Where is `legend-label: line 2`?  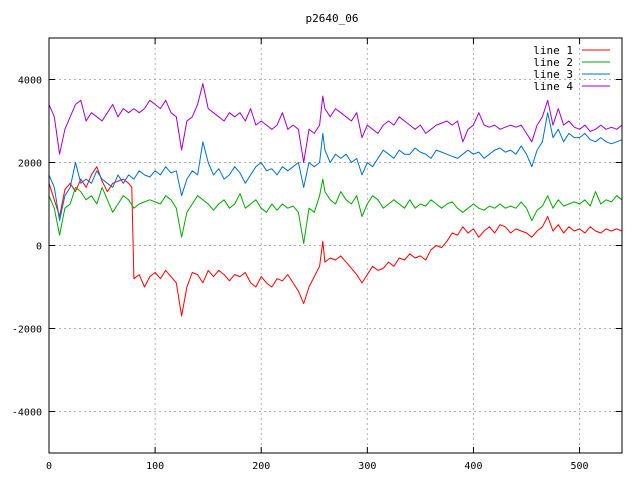 legend-label: line 2 is located at coordinates (553, 62).